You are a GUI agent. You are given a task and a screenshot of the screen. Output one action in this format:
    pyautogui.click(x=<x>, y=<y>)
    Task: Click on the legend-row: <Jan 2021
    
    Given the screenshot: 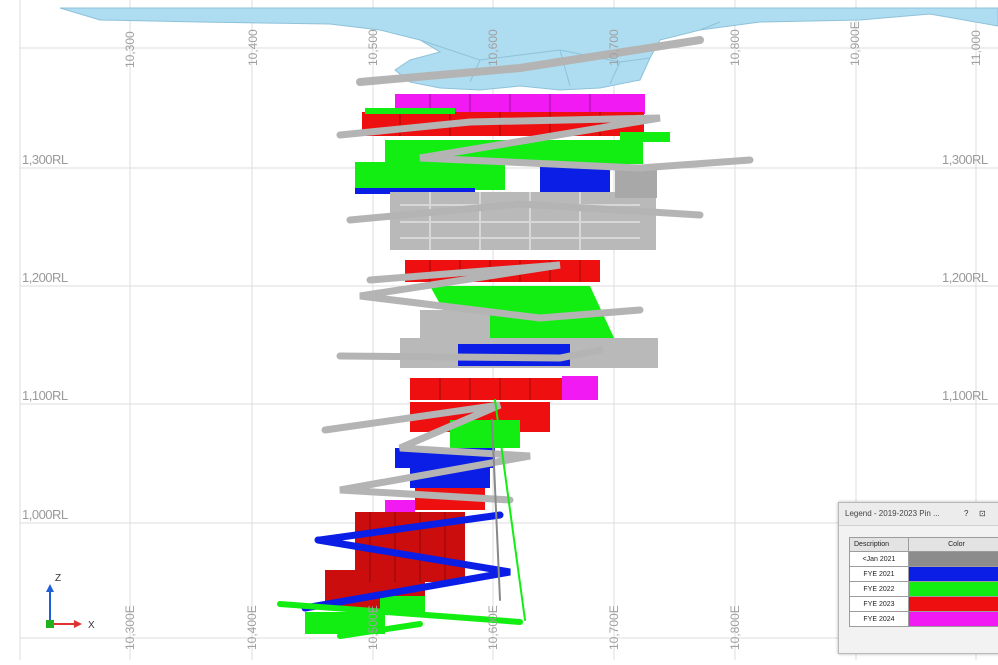 What is the action you would take?
    pyautogui.click(x=924, y=559)
    